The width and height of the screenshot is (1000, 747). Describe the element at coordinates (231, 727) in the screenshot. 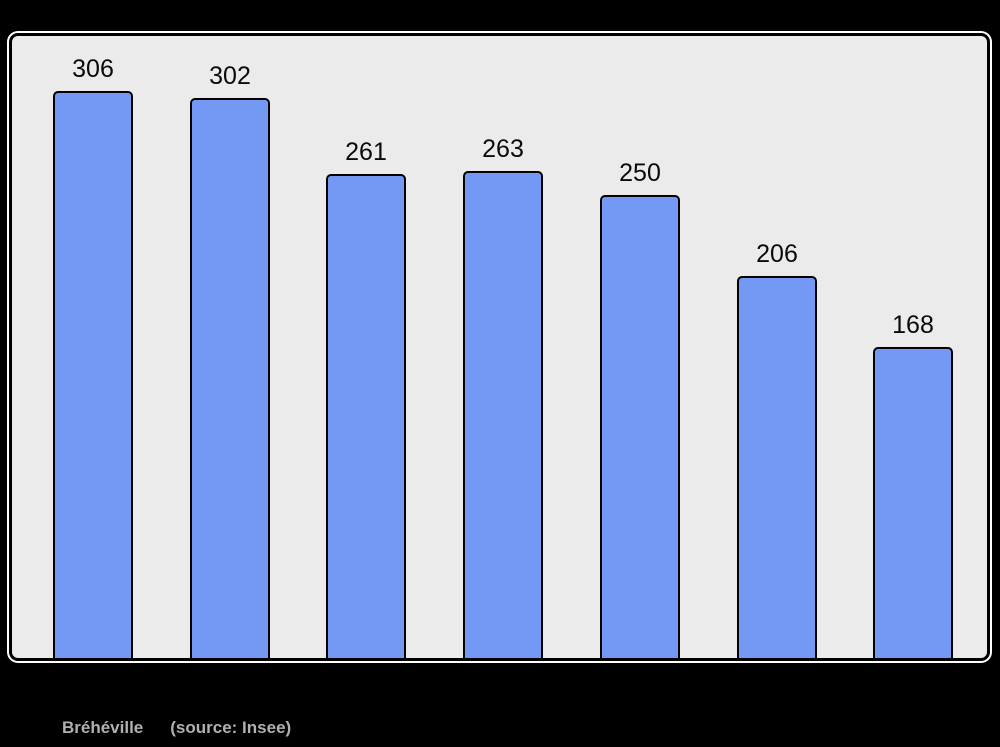

I see `source-label: (source: Insee)` at that location.